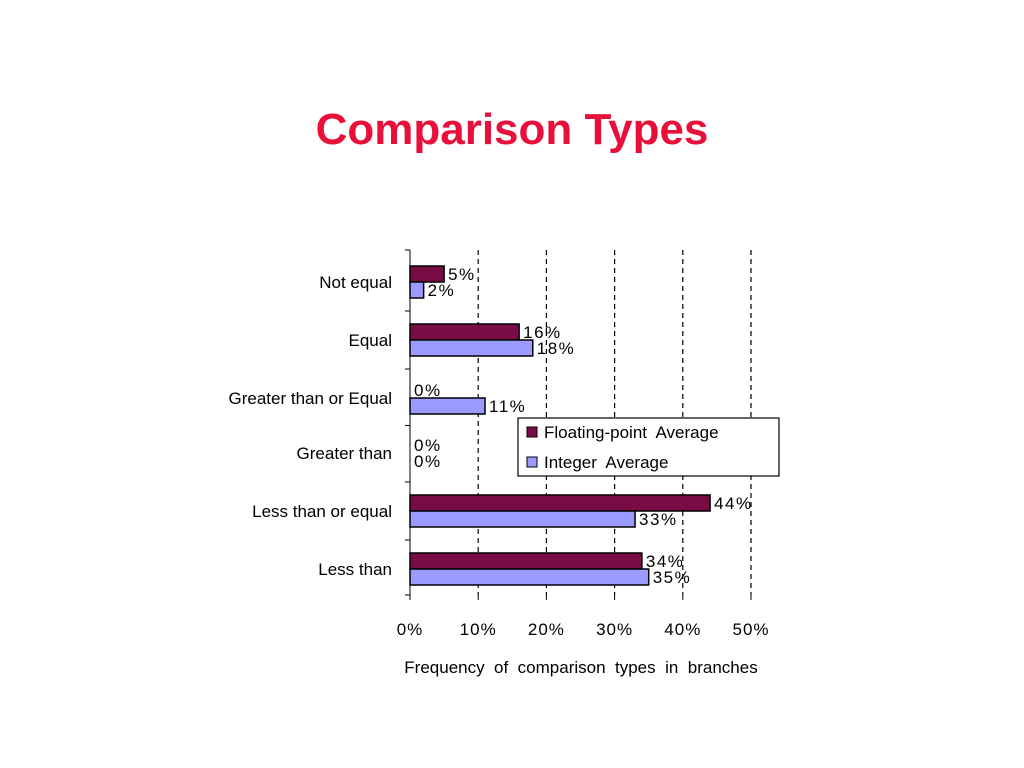  I want to click on bars, so click(560, 425).